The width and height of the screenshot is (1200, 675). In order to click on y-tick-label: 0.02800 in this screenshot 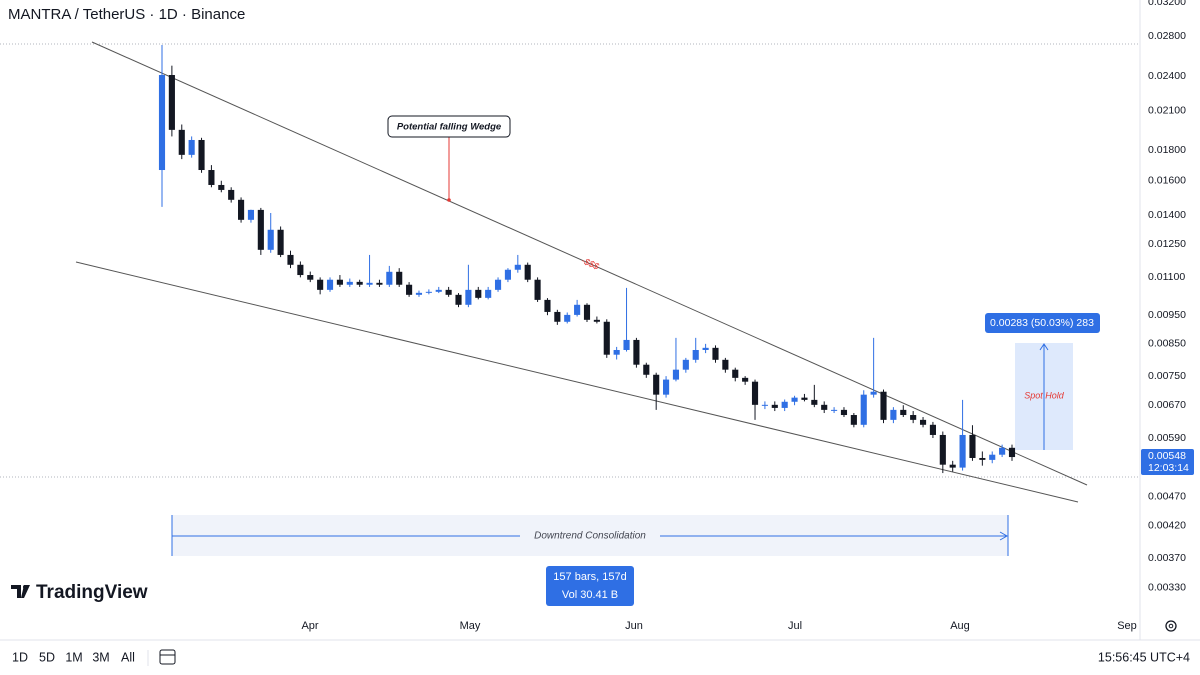, I will do `click(1167, 36)`.